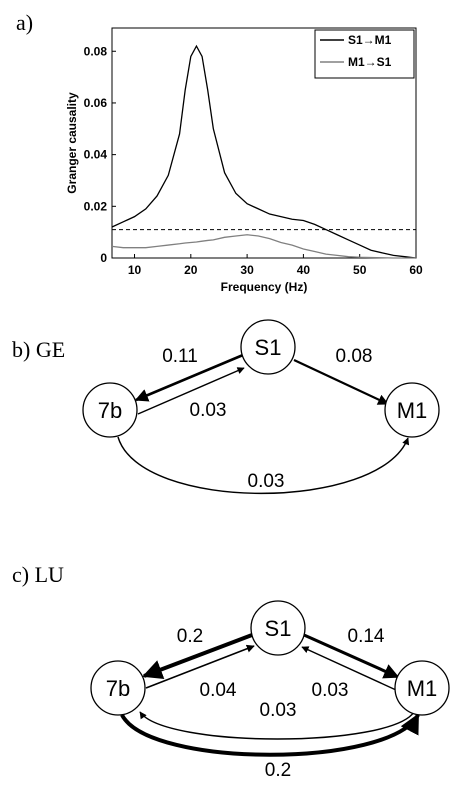 The width and height of the screenshot is (474, 792). I want to click on x-tick-label: 30, so click(247, 270).